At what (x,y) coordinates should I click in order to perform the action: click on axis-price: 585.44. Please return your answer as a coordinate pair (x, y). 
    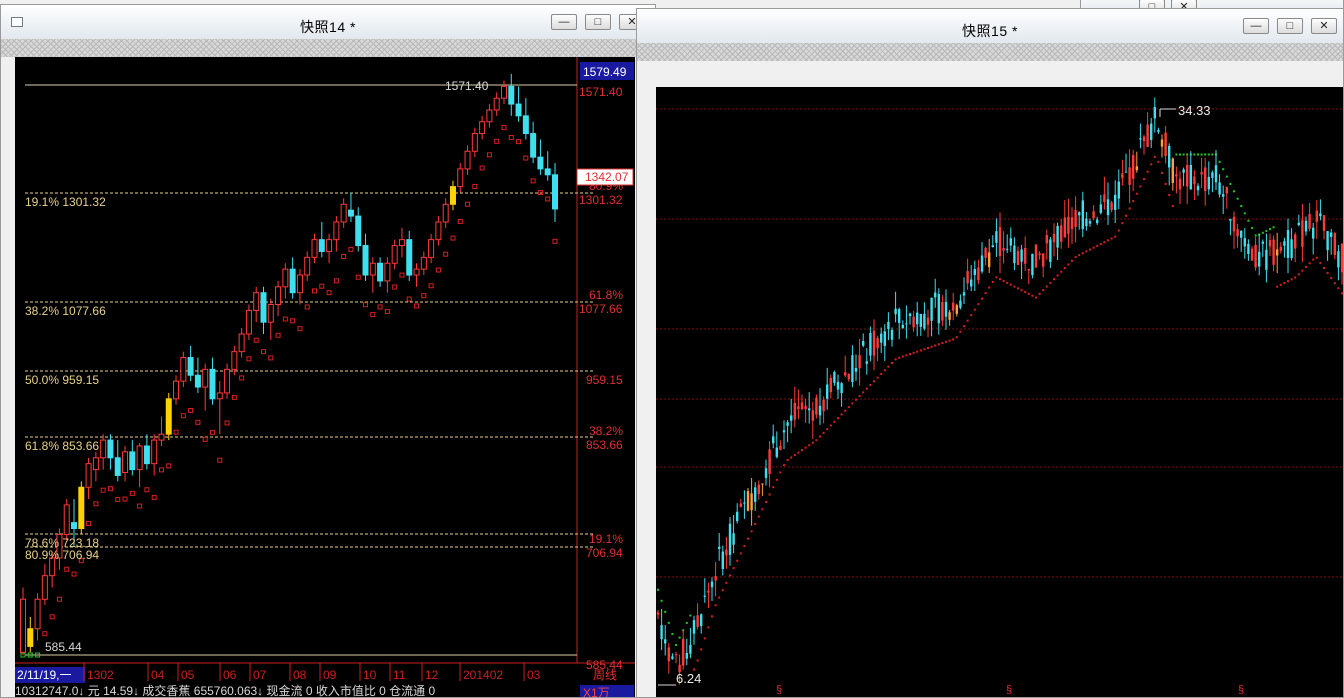
    Looking at the image, I should click on (604, 665).